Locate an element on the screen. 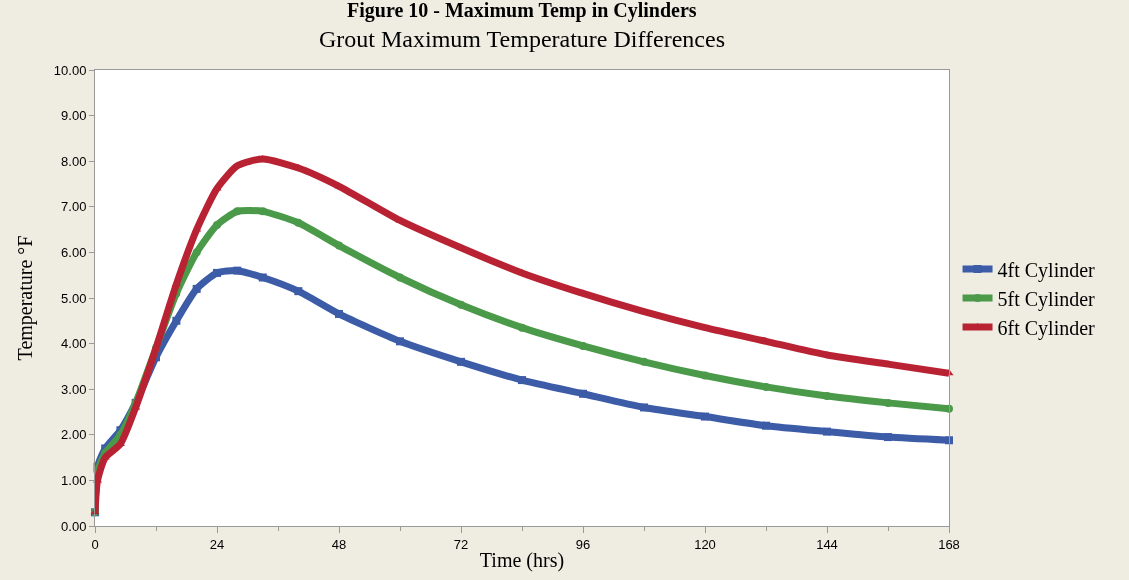  y-tick-label: 1.00 is located at coordinates (74, 480).